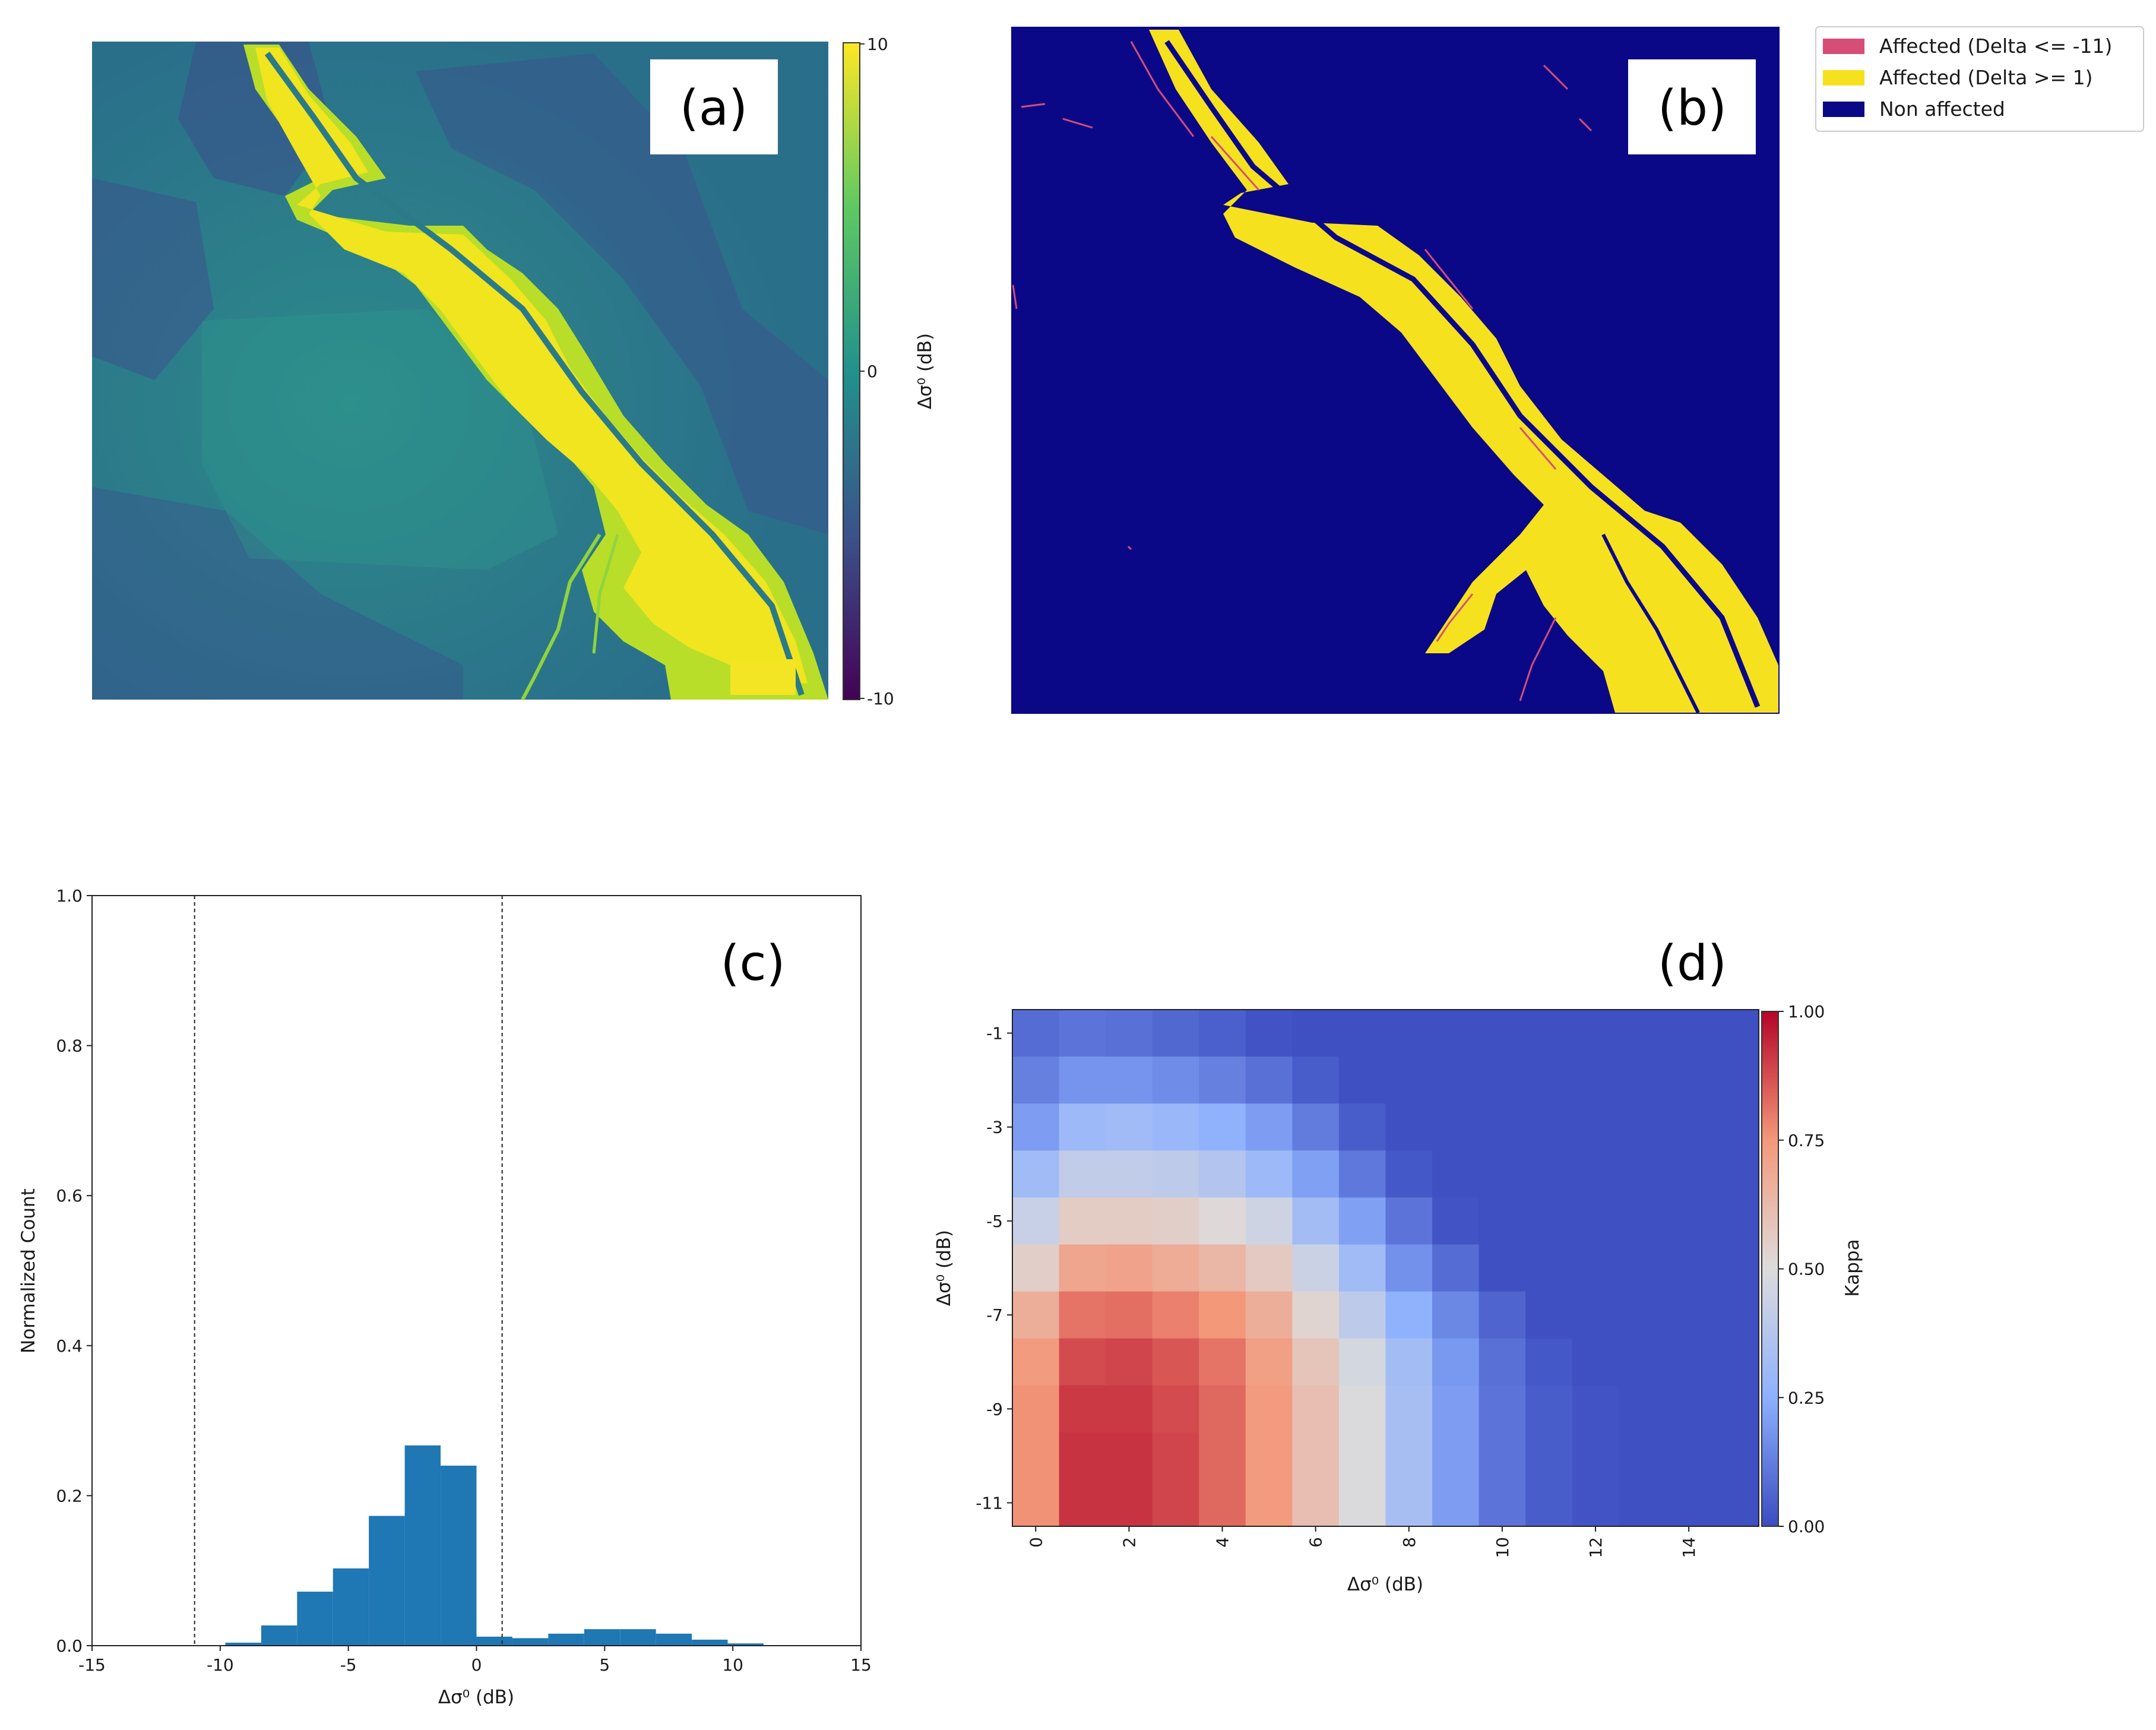  I want to click on y-tick-label: -1, so click(994, 1033).